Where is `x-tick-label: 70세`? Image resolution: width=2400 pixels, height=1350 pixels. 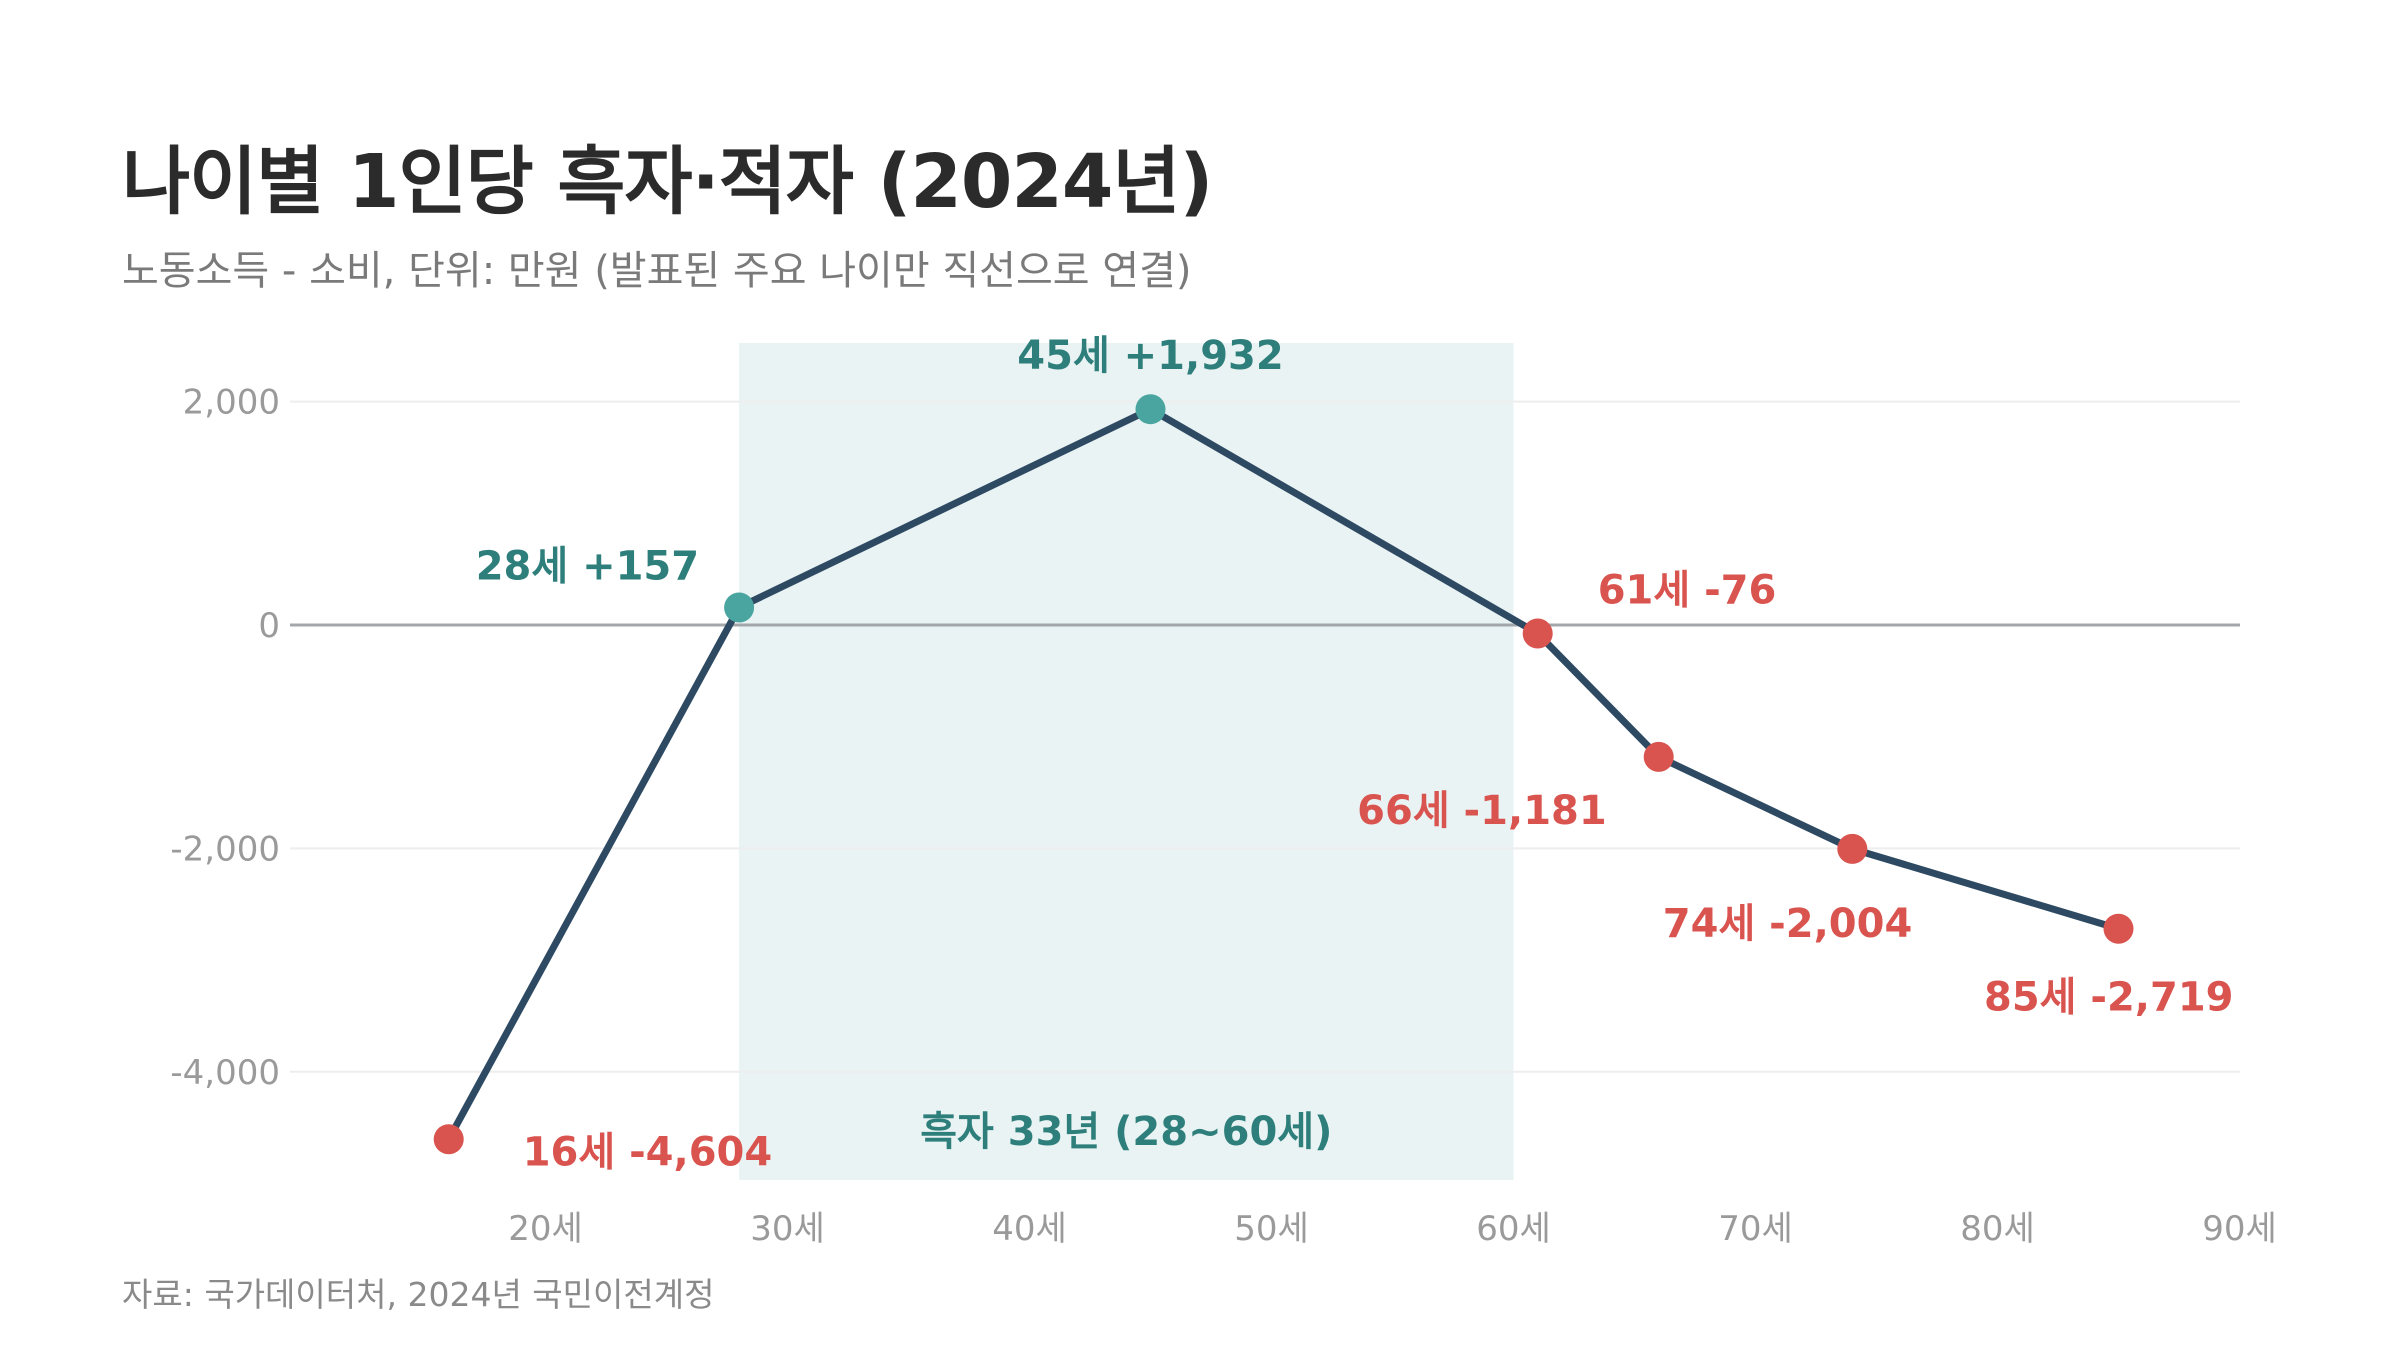 x-tick-label: 70세 is located at coordinates (1755, 1229).